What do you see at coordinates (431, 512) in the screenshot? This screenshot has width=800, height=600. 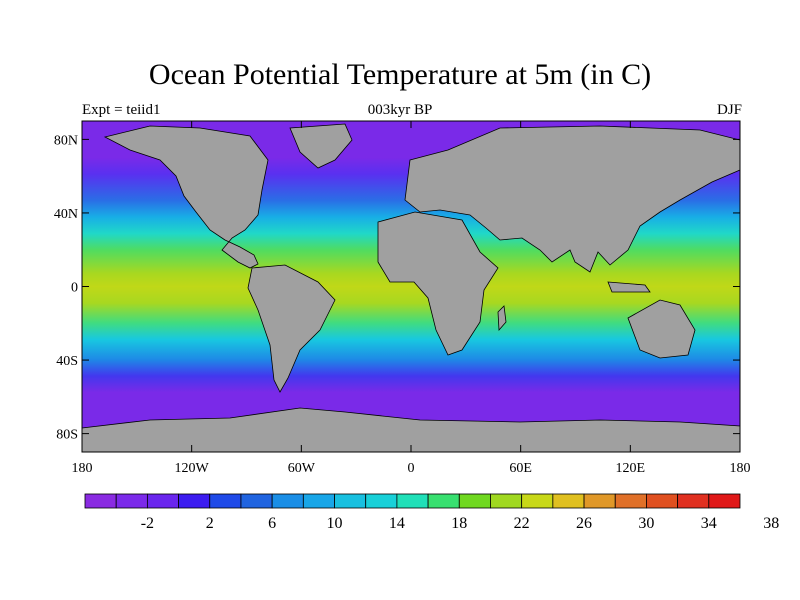 I see `colorbar: -226101418222630343842` at bounding box center [431, 512].